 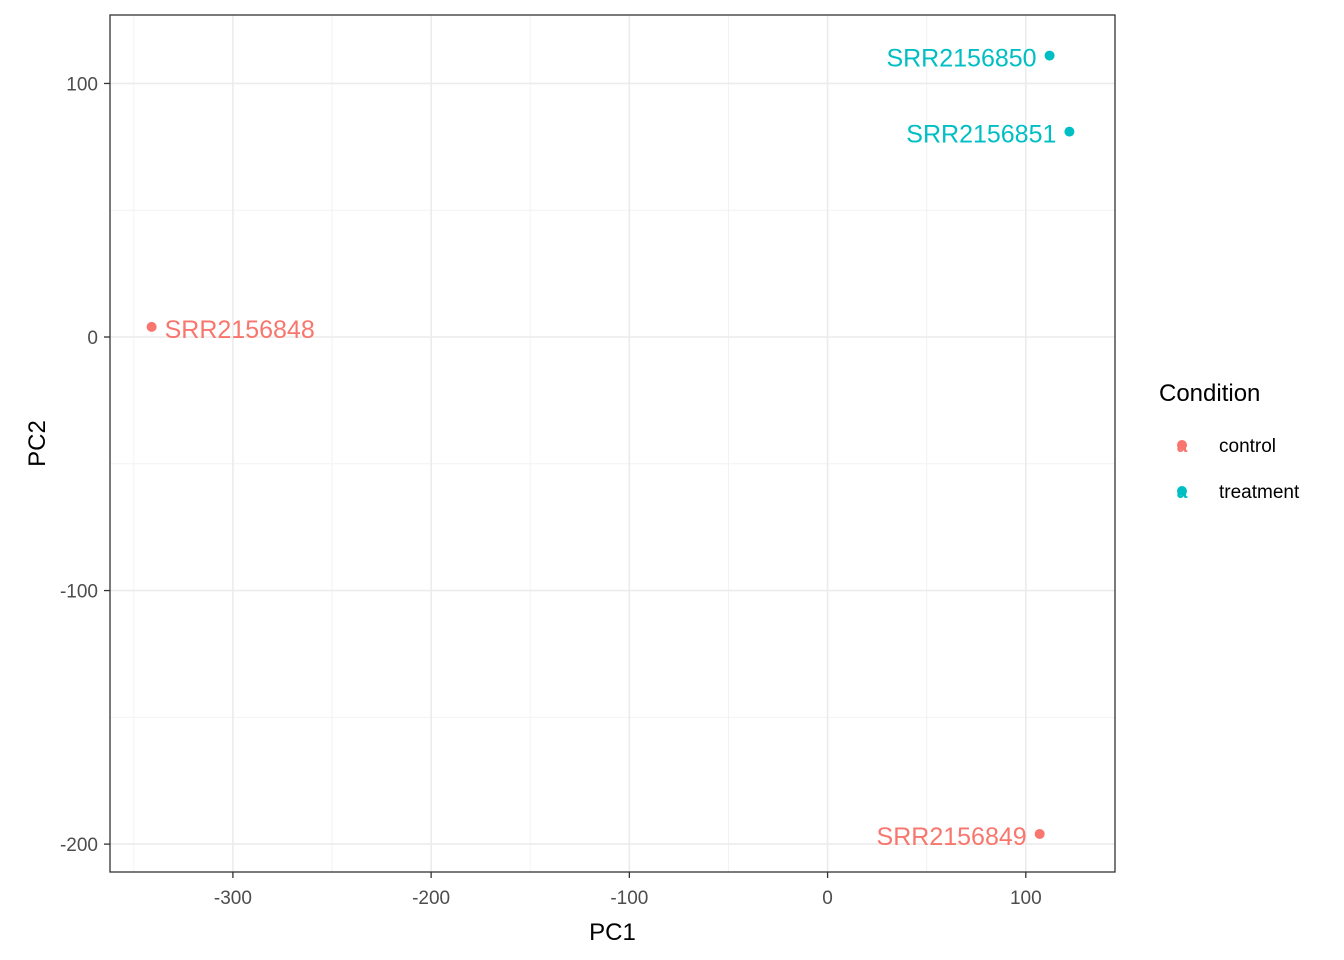 I want to click on y-axis-title: PC2, so click(x=37, y=443).